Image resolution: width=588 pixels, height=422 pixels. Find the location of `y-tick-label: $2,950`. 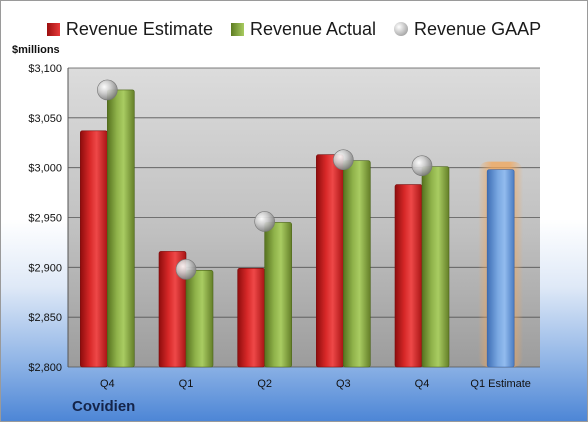

y-tick-label: $2,950 is located at coordinates (45, 219).